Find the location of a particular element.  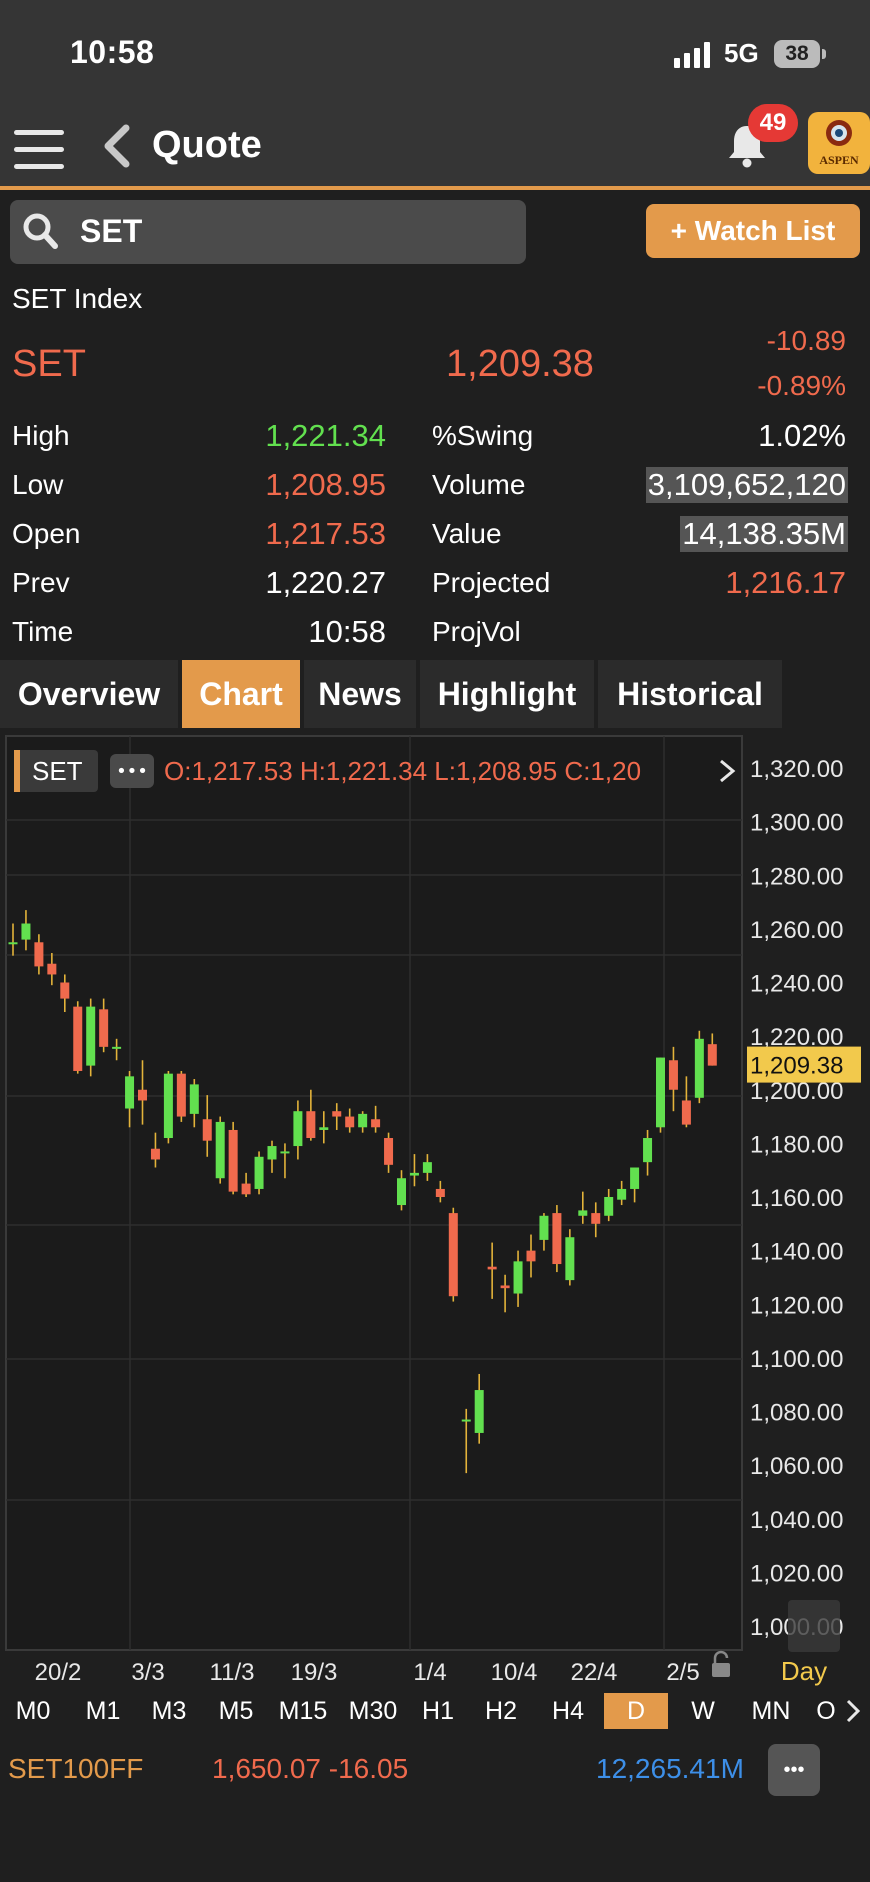

field-label: Open is located at coordinates (46, 533).